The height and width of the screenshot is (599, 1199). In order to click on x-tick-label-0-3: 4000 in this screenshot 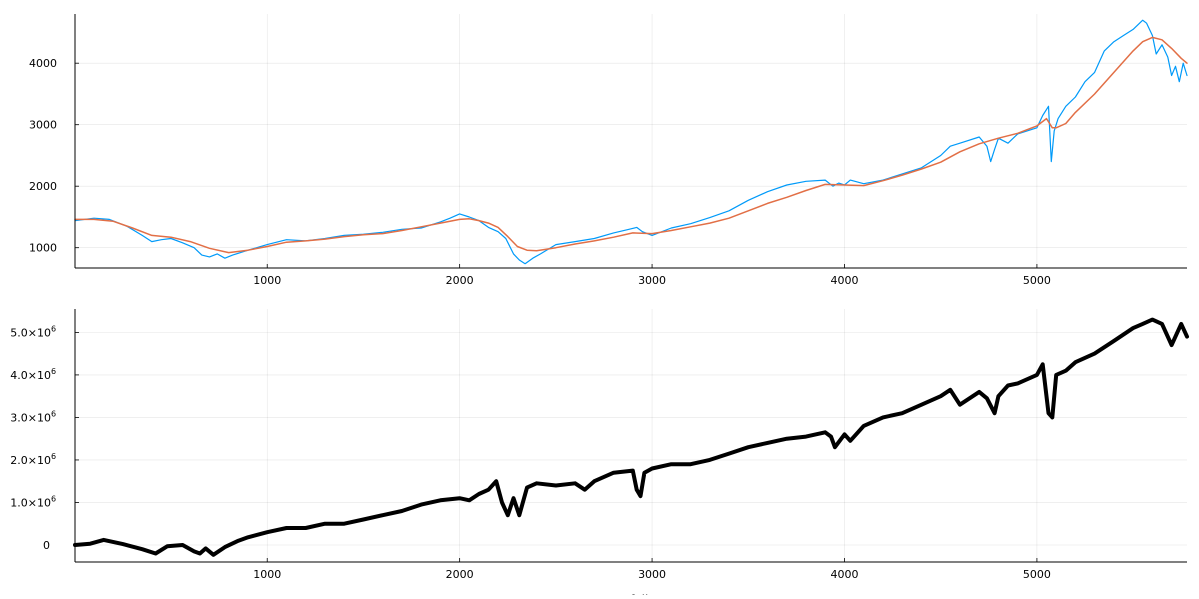, I will do `click(844, 280)`.